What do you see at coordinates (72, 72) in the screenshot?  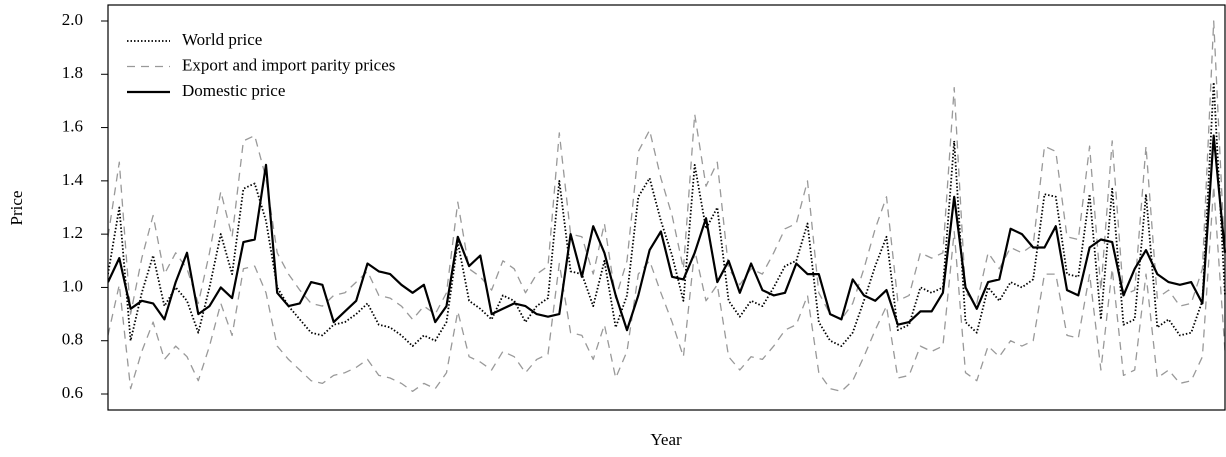 I see `y-tick-label: 1.8` at bounding box center [72, 72].